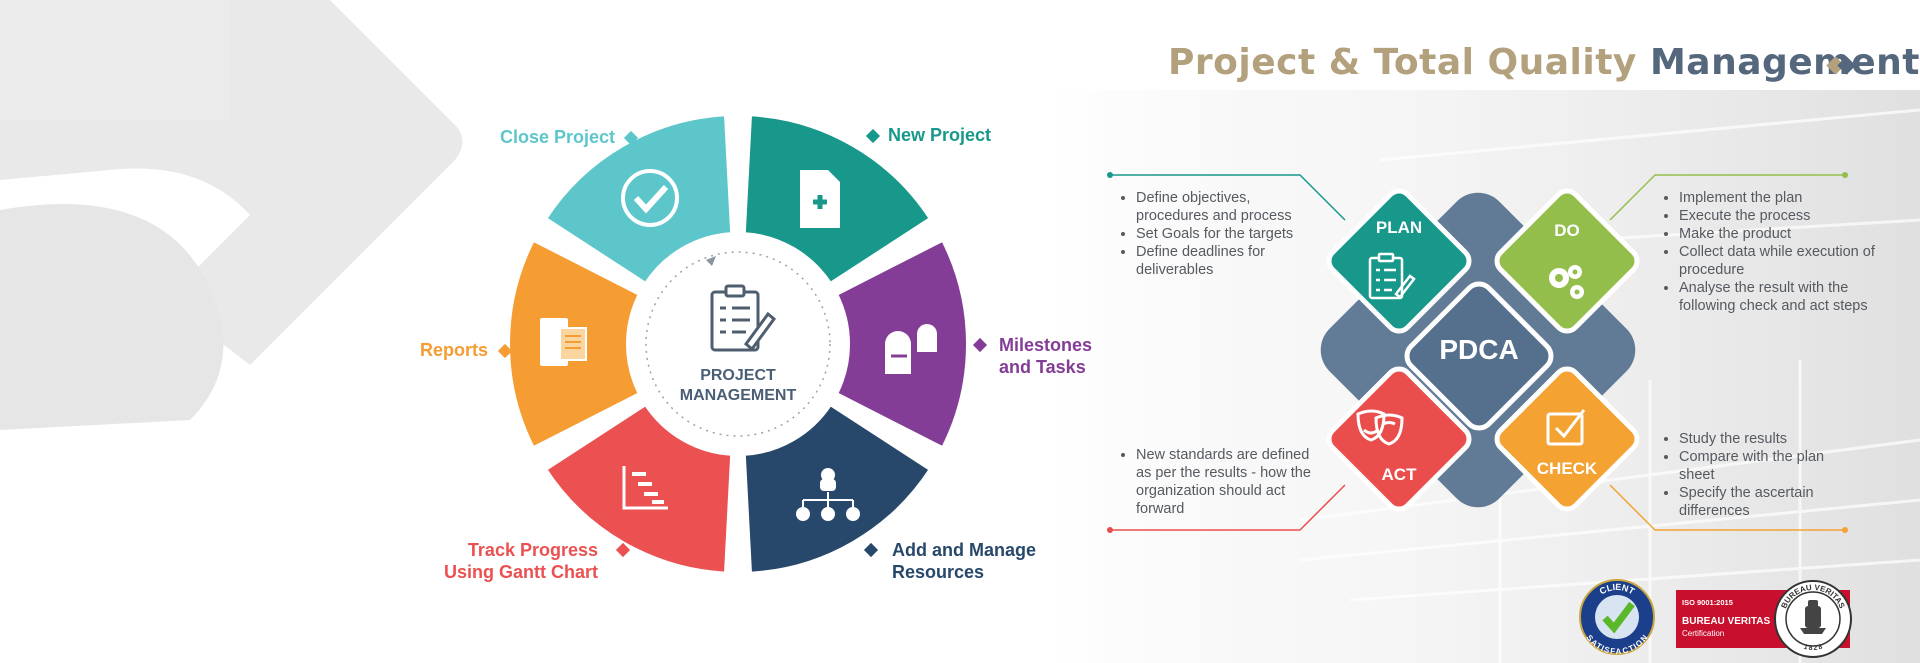 Image resolution: width=1920 pixels, height=663 pixels. Describe the element at coordinates (938, 572) in the screenshot. I see `add-resources-line2: Resources` at that location.